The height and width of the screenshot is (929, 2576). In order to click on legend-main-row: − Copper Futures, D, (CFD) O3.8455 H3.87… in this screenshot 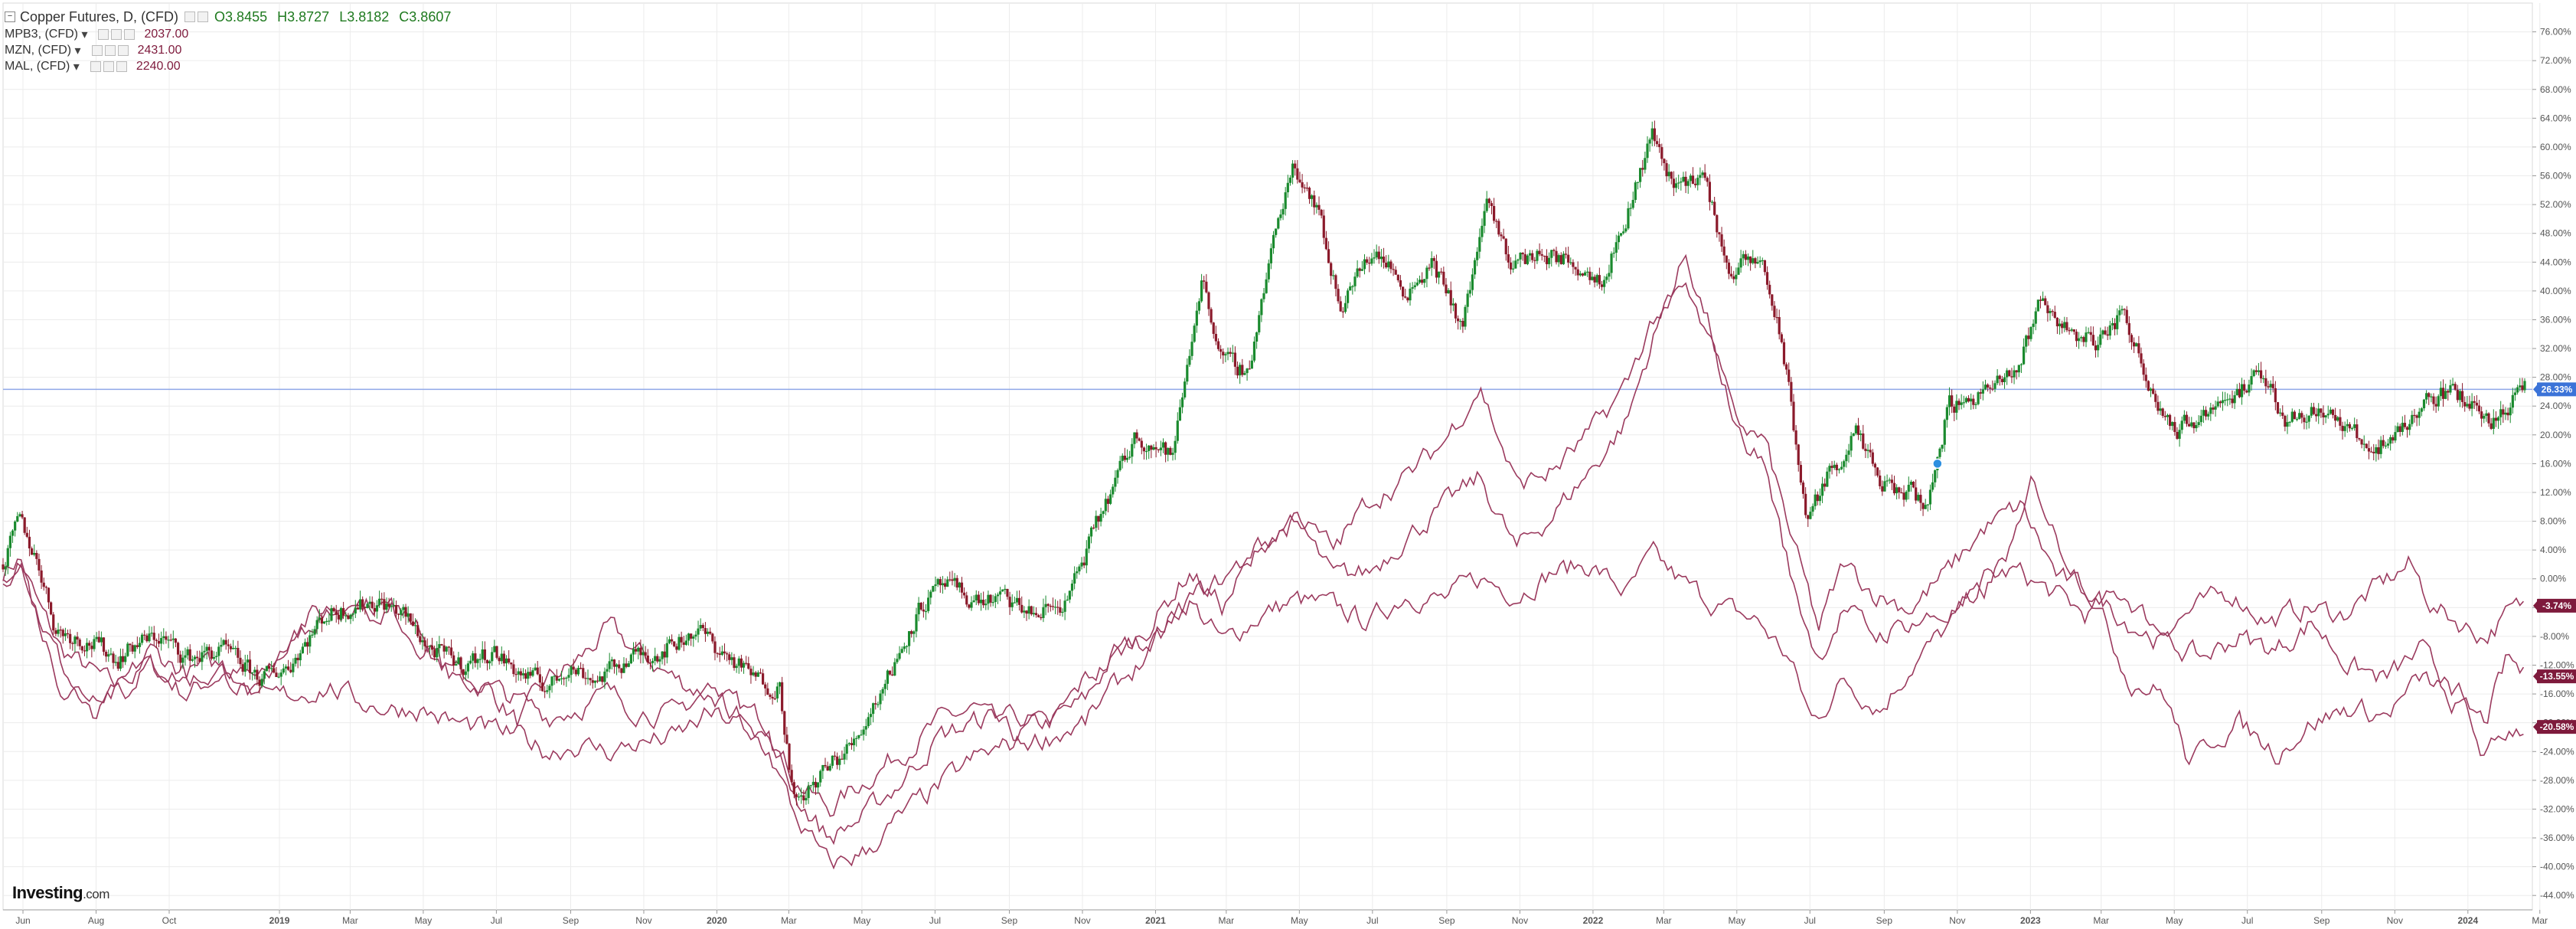, I will do `click(231, 17)`.